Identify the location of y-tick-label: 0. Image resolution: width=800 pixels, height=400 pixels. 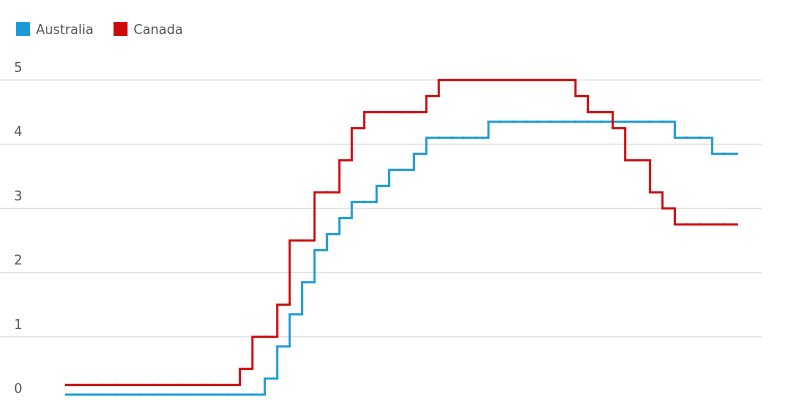
(18, 389).